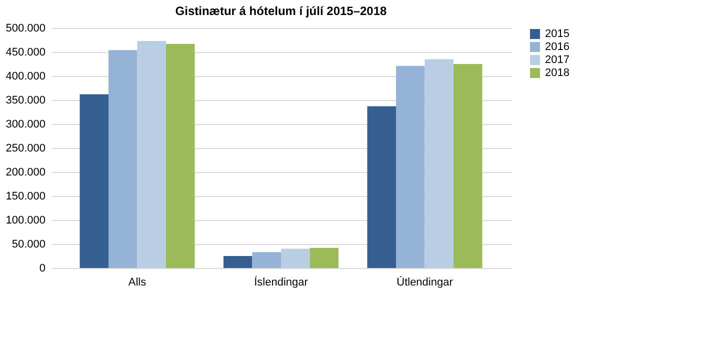 The width and height of the screenshot is (713, 344). I want to click on chart-title: Gistinætur á hótelum í júlí 2015–2018, so click(281, 11).